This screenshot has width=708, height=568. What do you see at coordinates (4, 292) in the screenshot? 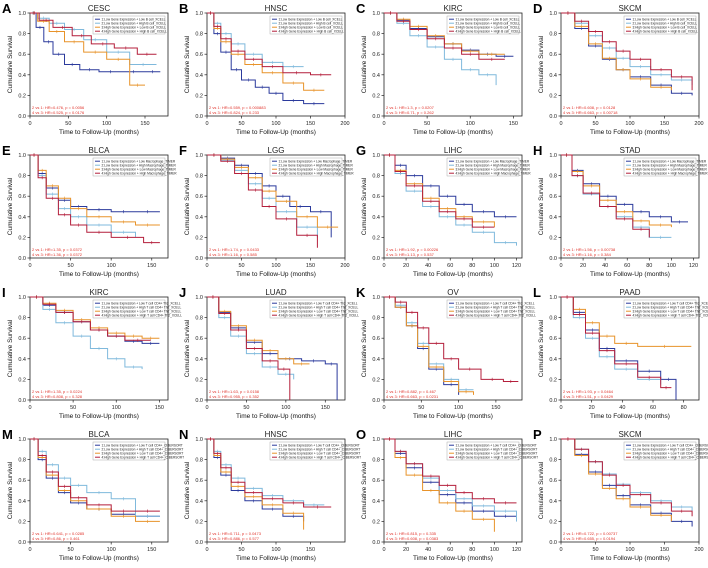
I see `panel-letter: I` at bounding box center [4, 292].